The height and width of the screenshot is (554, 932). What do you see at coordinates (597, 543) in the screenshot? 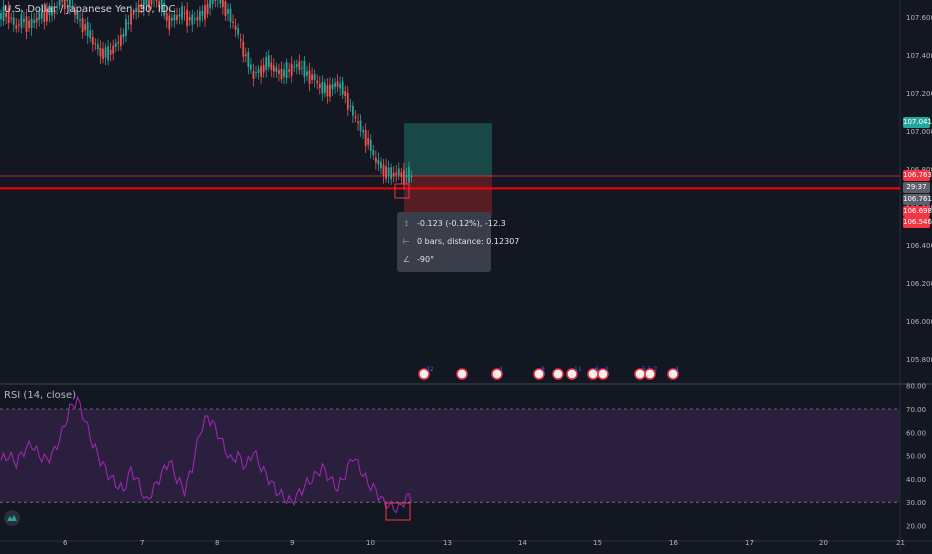
I see `time-axis-tick: 15` at bounding box center [597, 543].